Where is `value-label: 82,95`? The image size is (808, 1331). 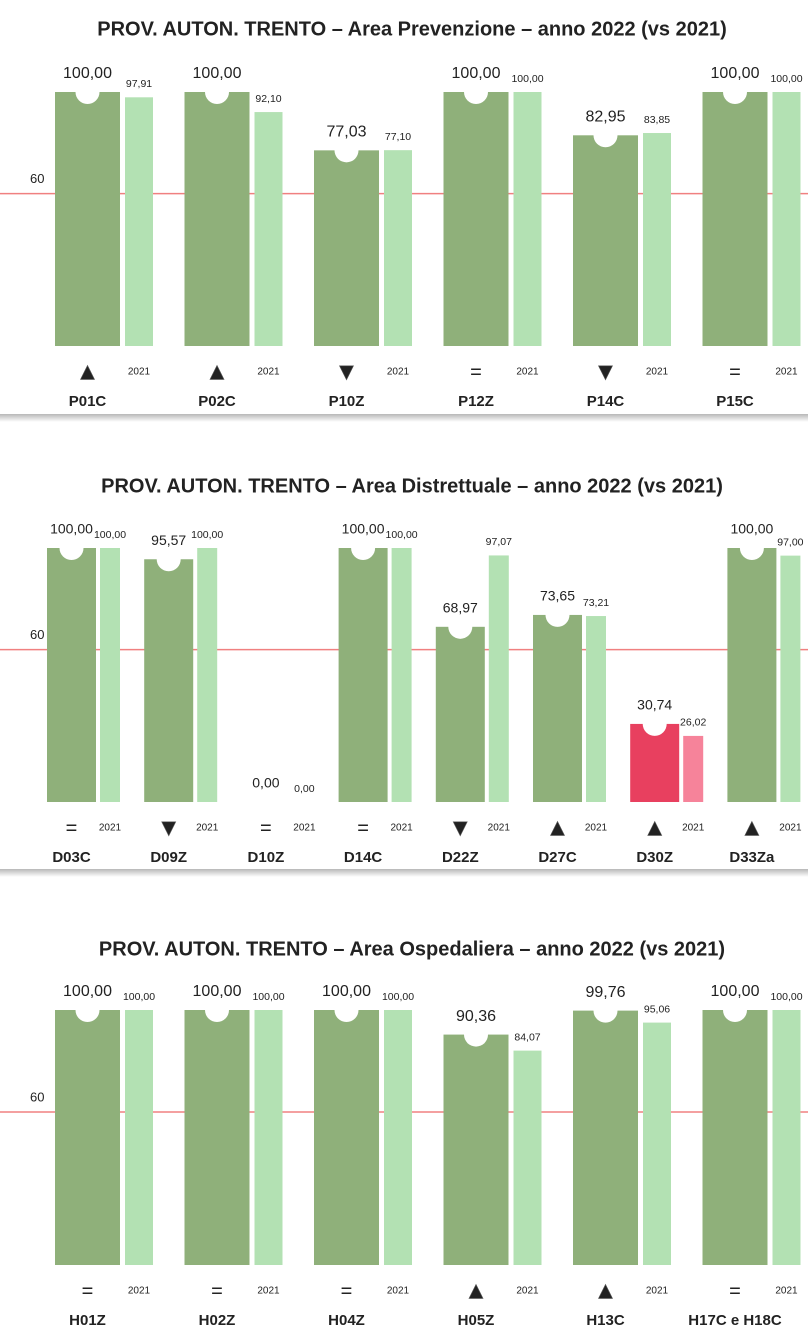
value-label: 82,95 is located at coordinates (605, 117).